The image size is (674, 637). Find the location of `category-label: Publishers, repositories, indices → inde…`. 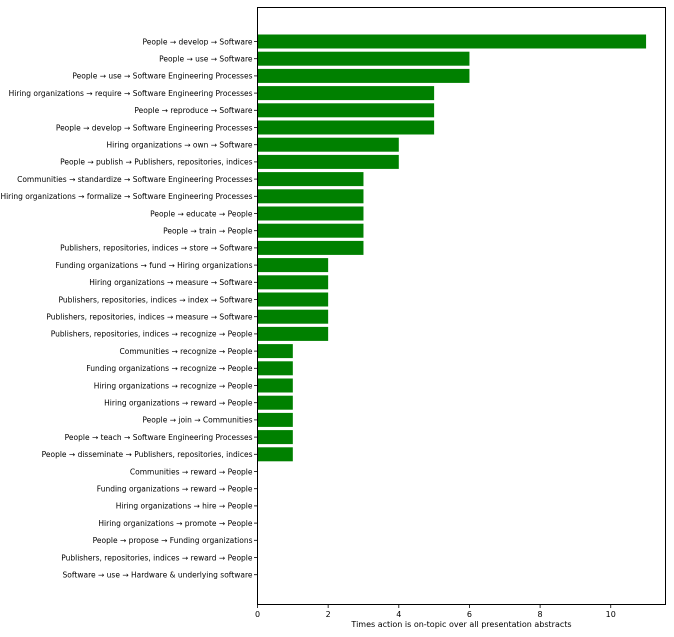

category-label: Publishers, repositories, indices → inde… is located at coordinates (156, 299).